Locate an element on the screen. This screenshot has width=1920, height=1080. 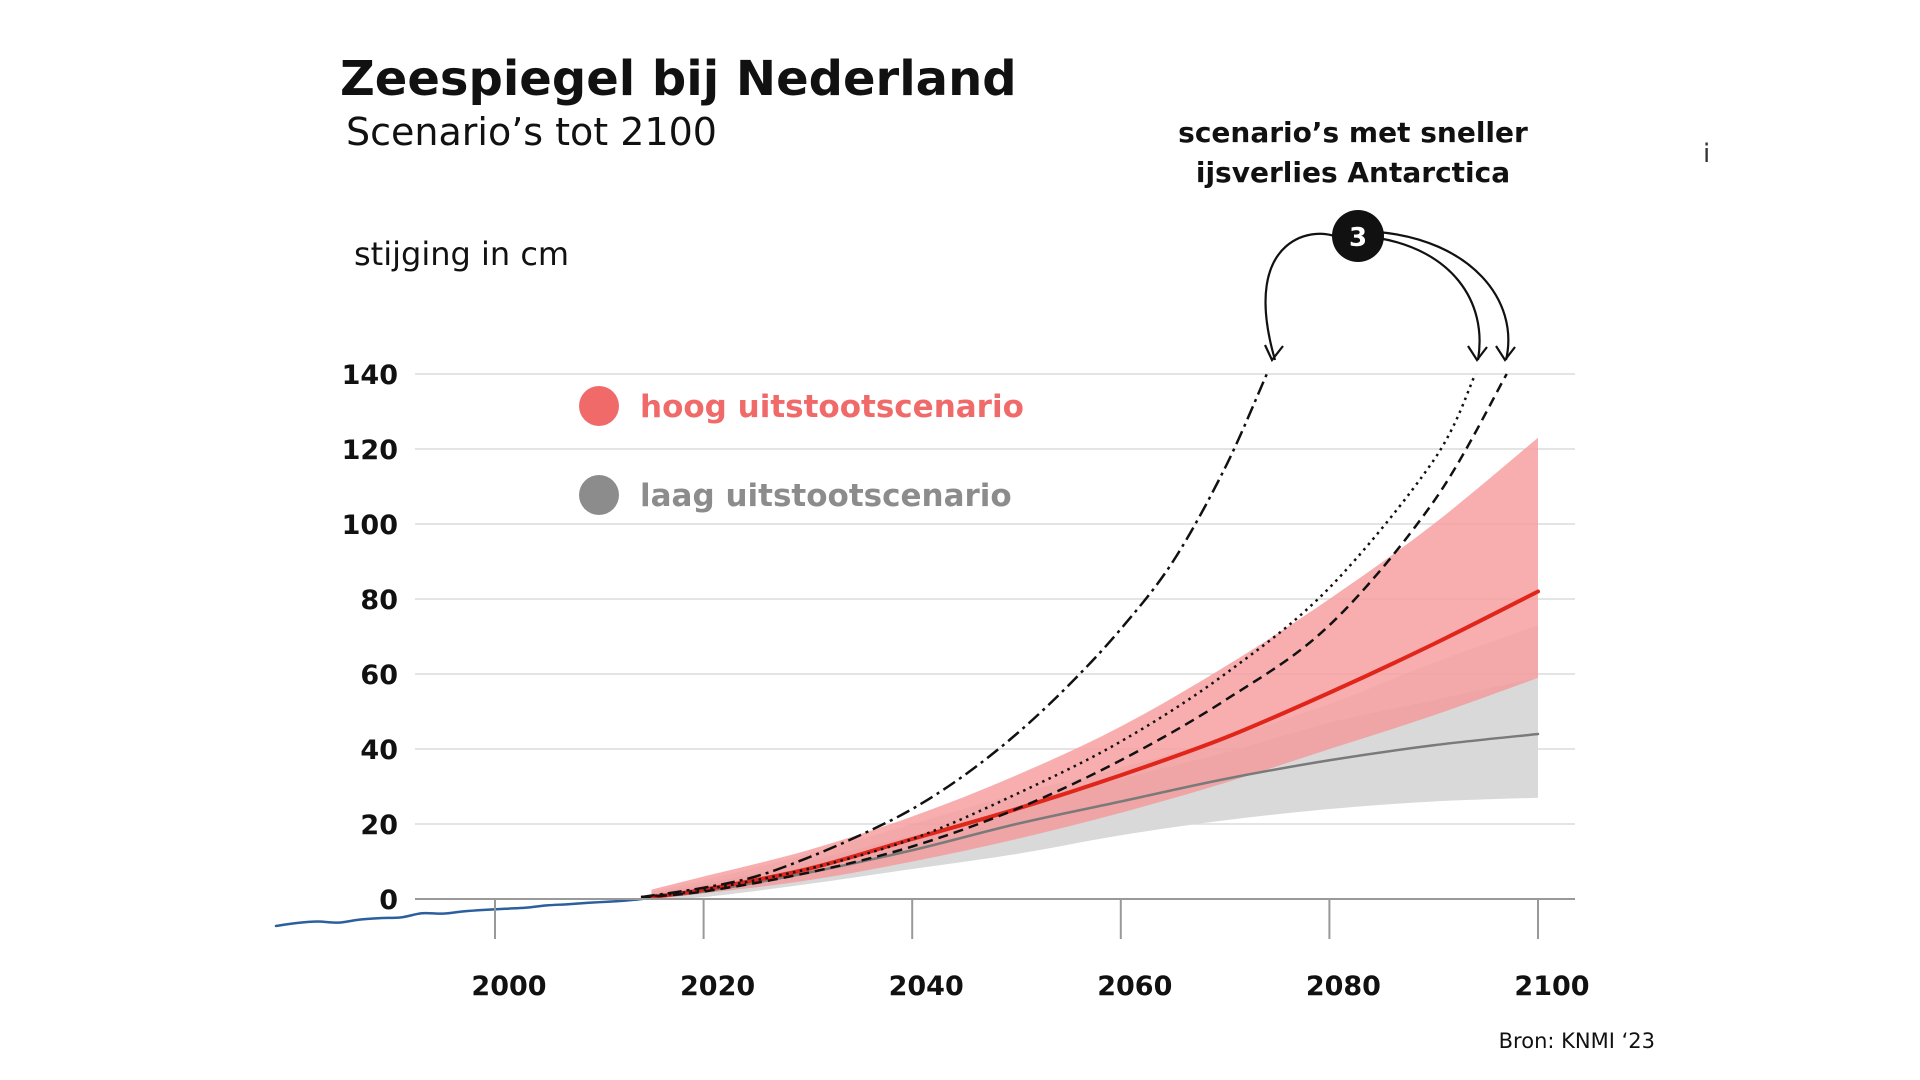
arrow-to-dotted is located at coordinates (1429, 298).